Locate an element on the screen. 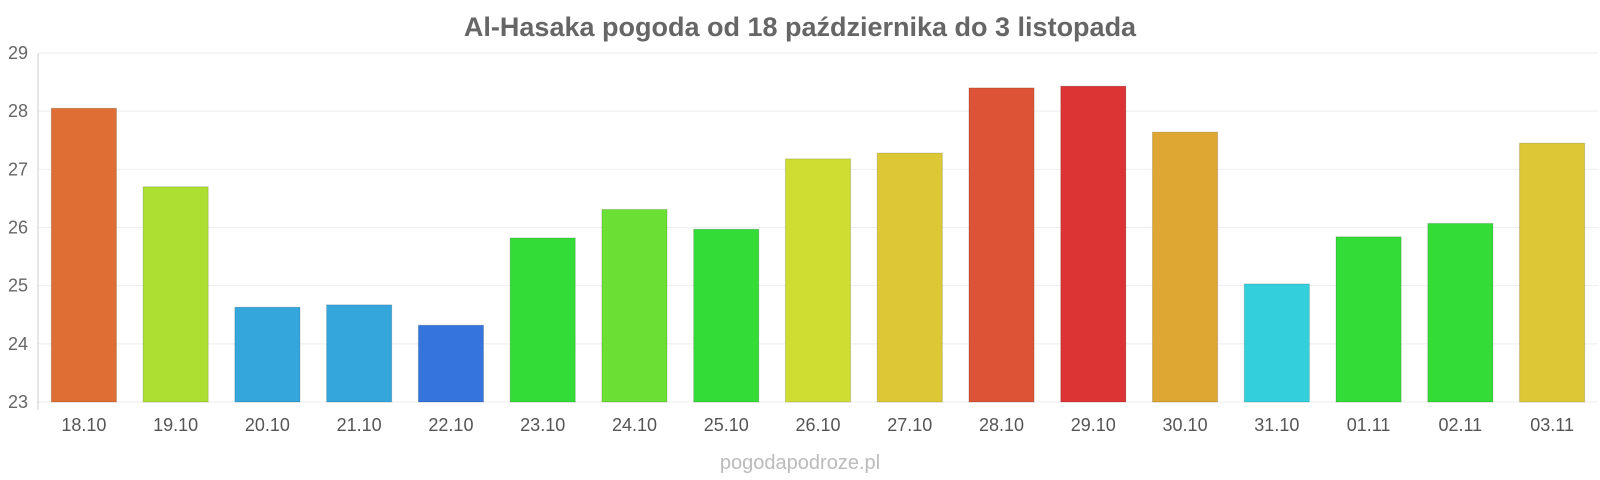 The image size is (1600, 480). x-tick-label: 26.10 is located at coordinates (817, 425).